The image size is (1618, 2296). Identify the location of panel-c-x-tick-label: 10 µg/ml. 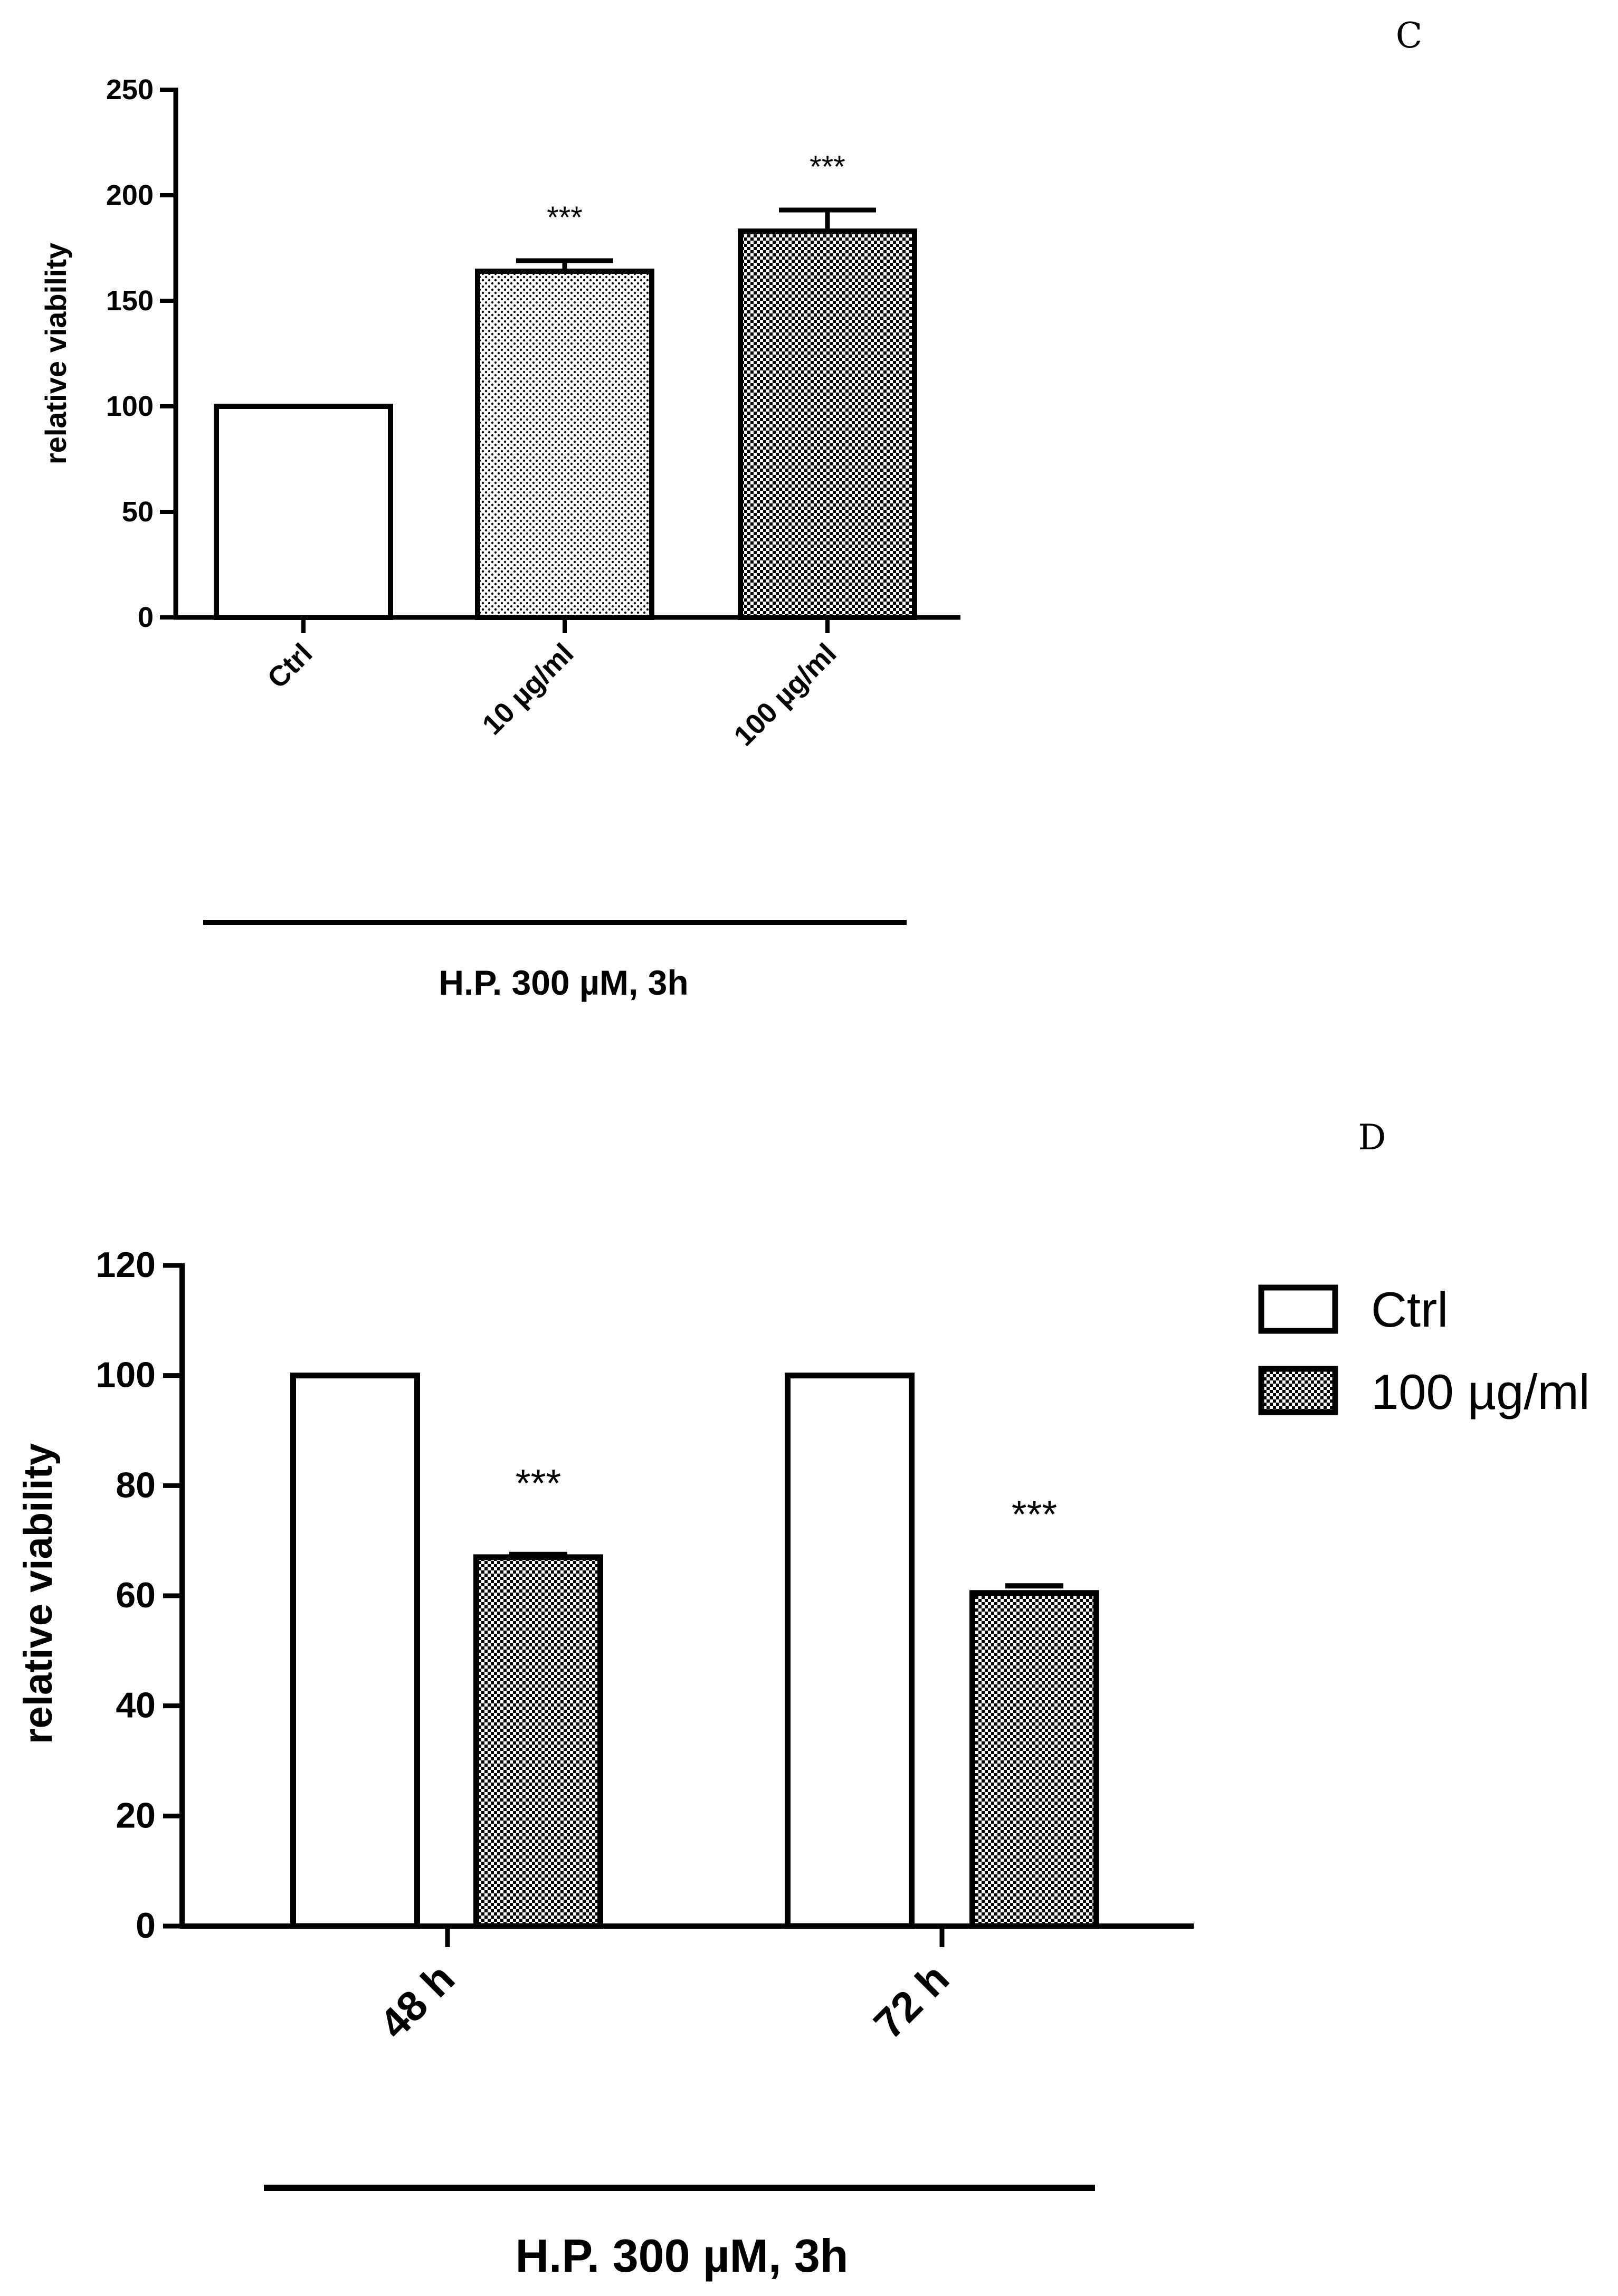
(527, 689).